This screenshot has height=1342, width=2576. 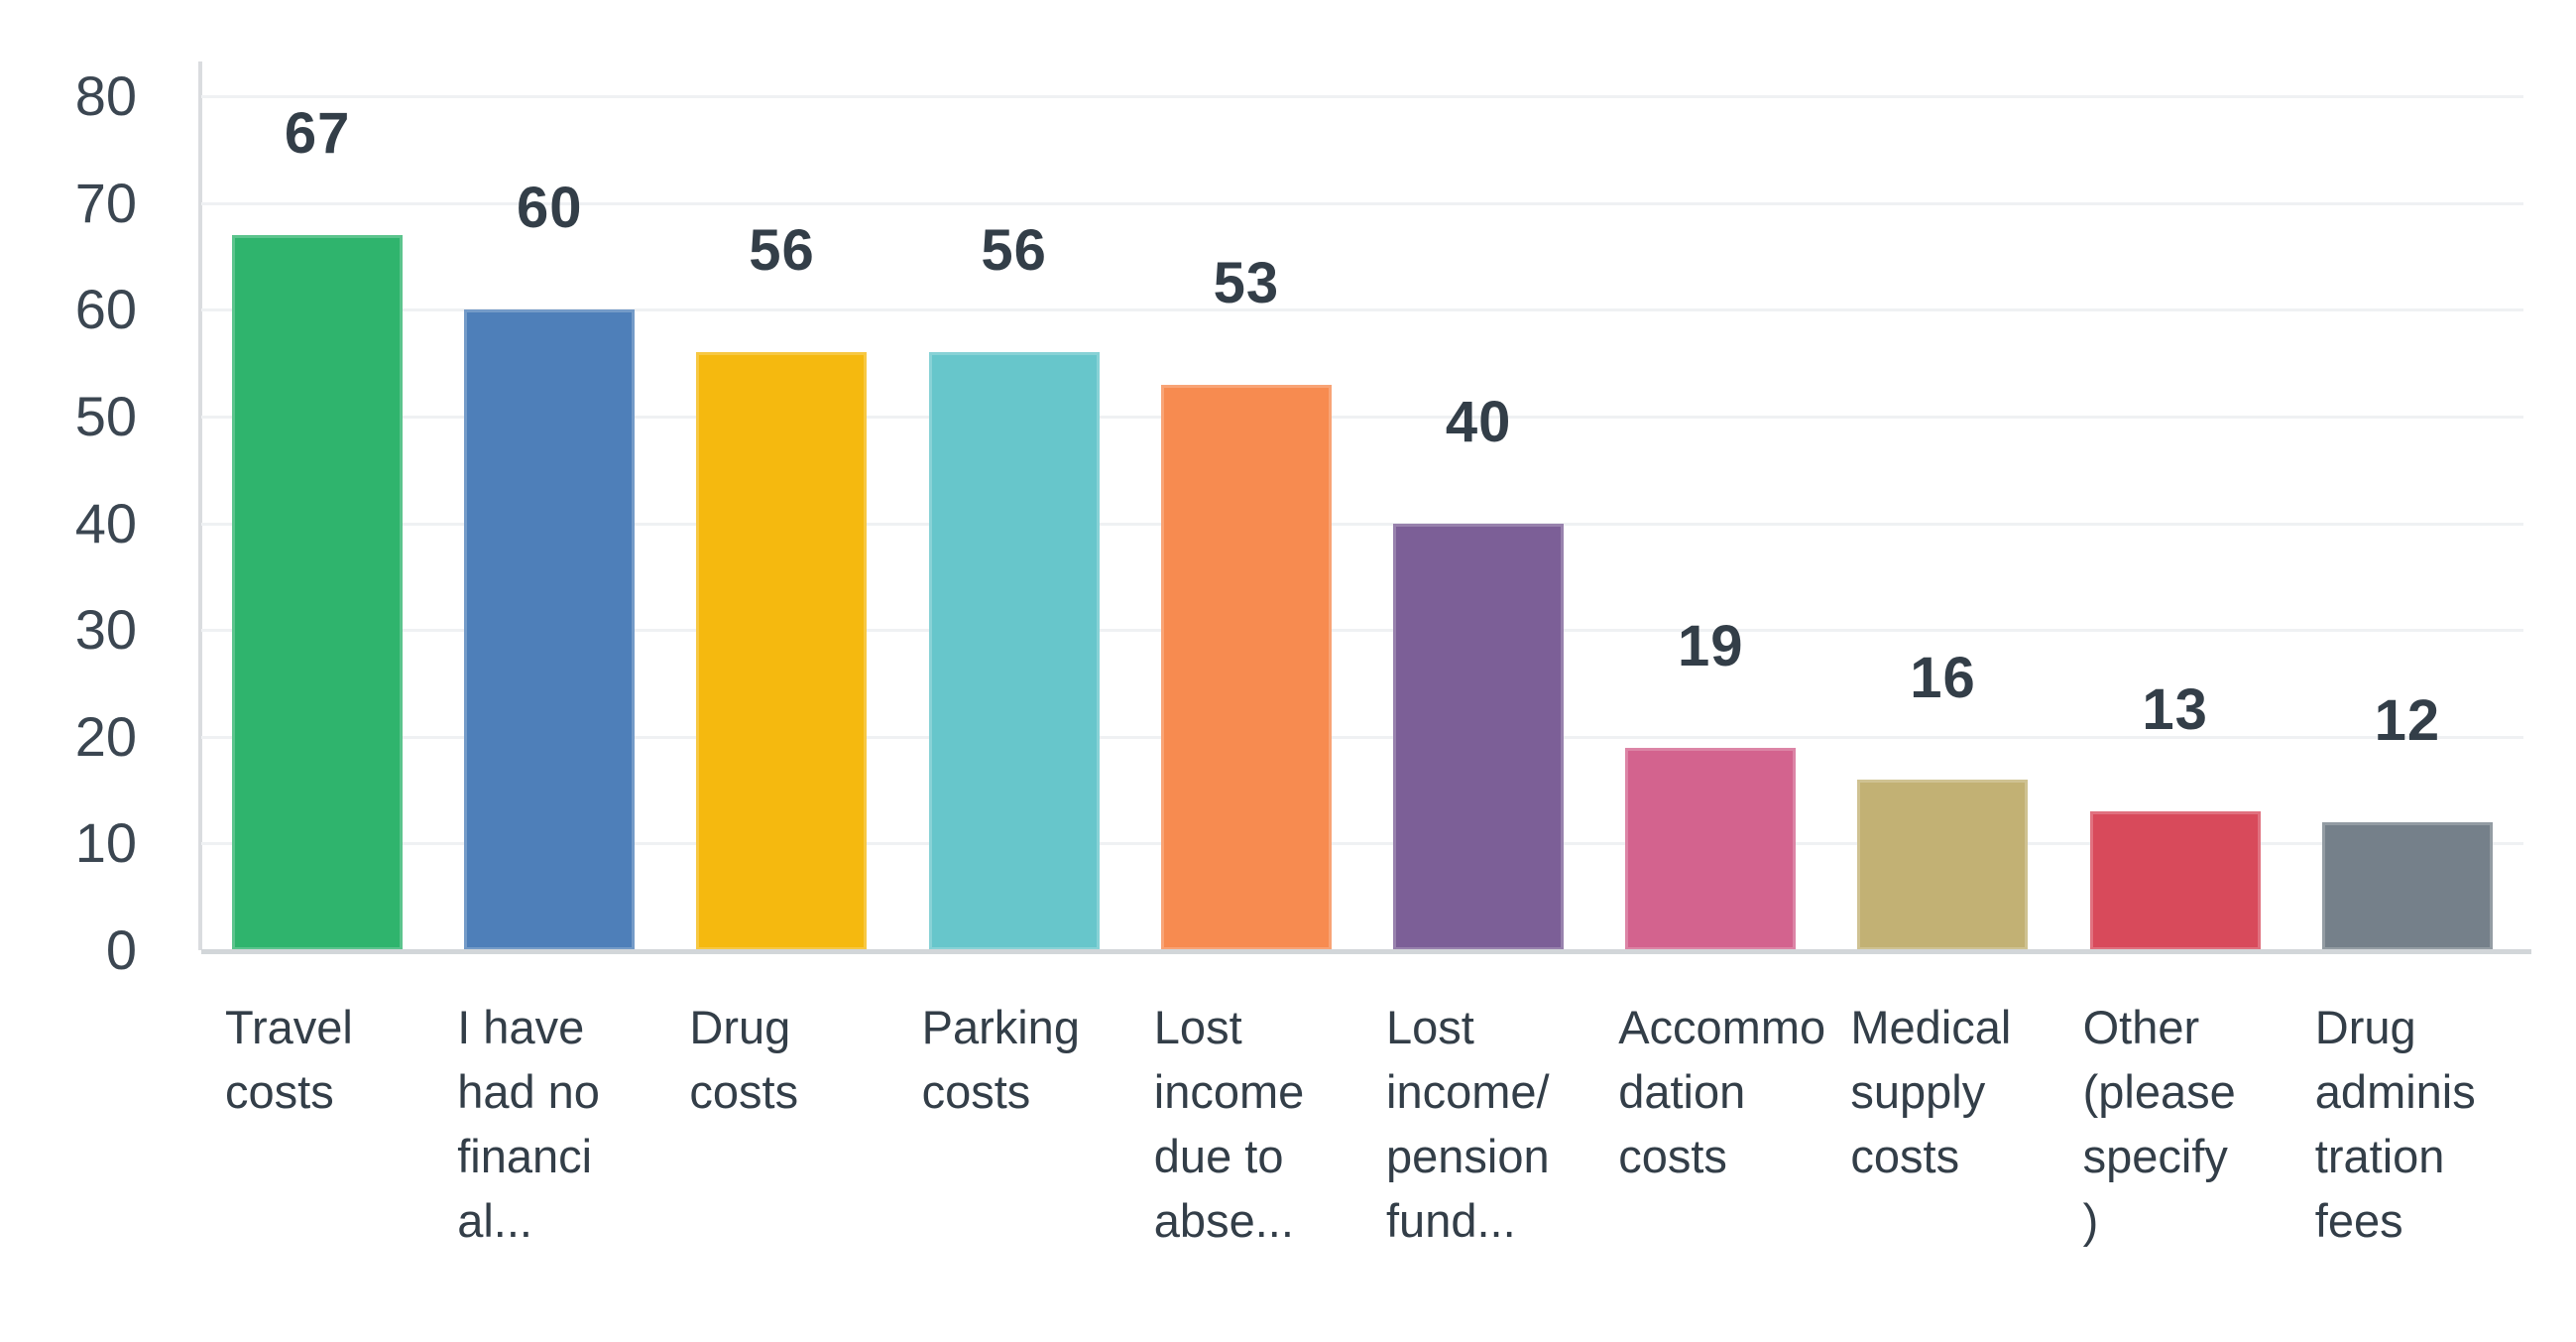 I want to click on x-axis-baseline, so click(x=1366, y=951).